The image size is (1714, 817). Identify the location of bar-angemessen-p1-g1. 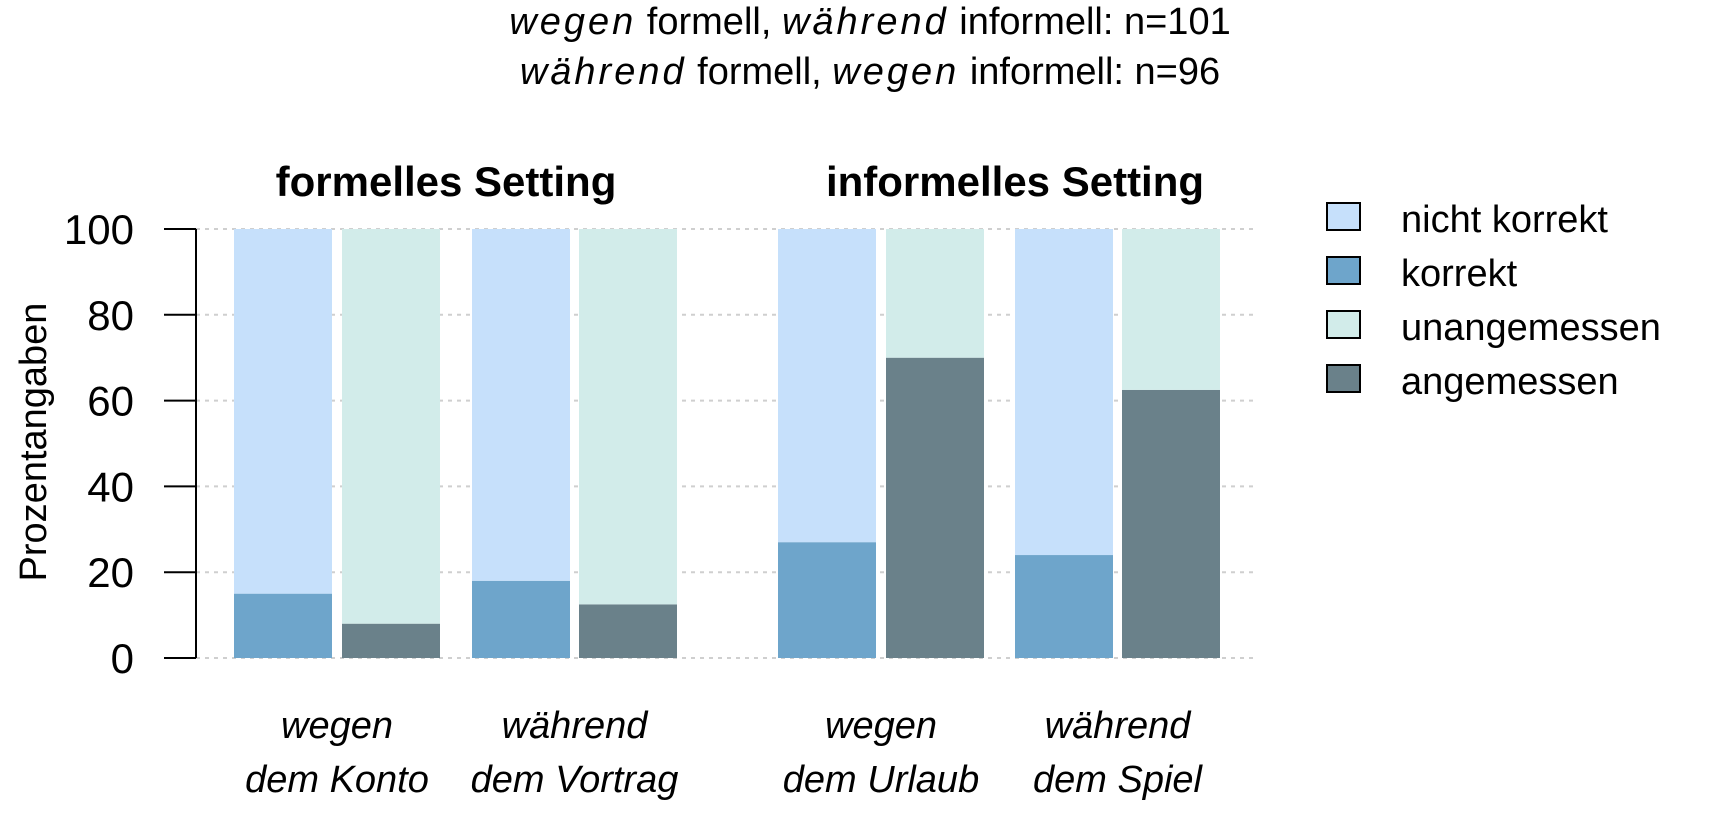
(1171, 523).